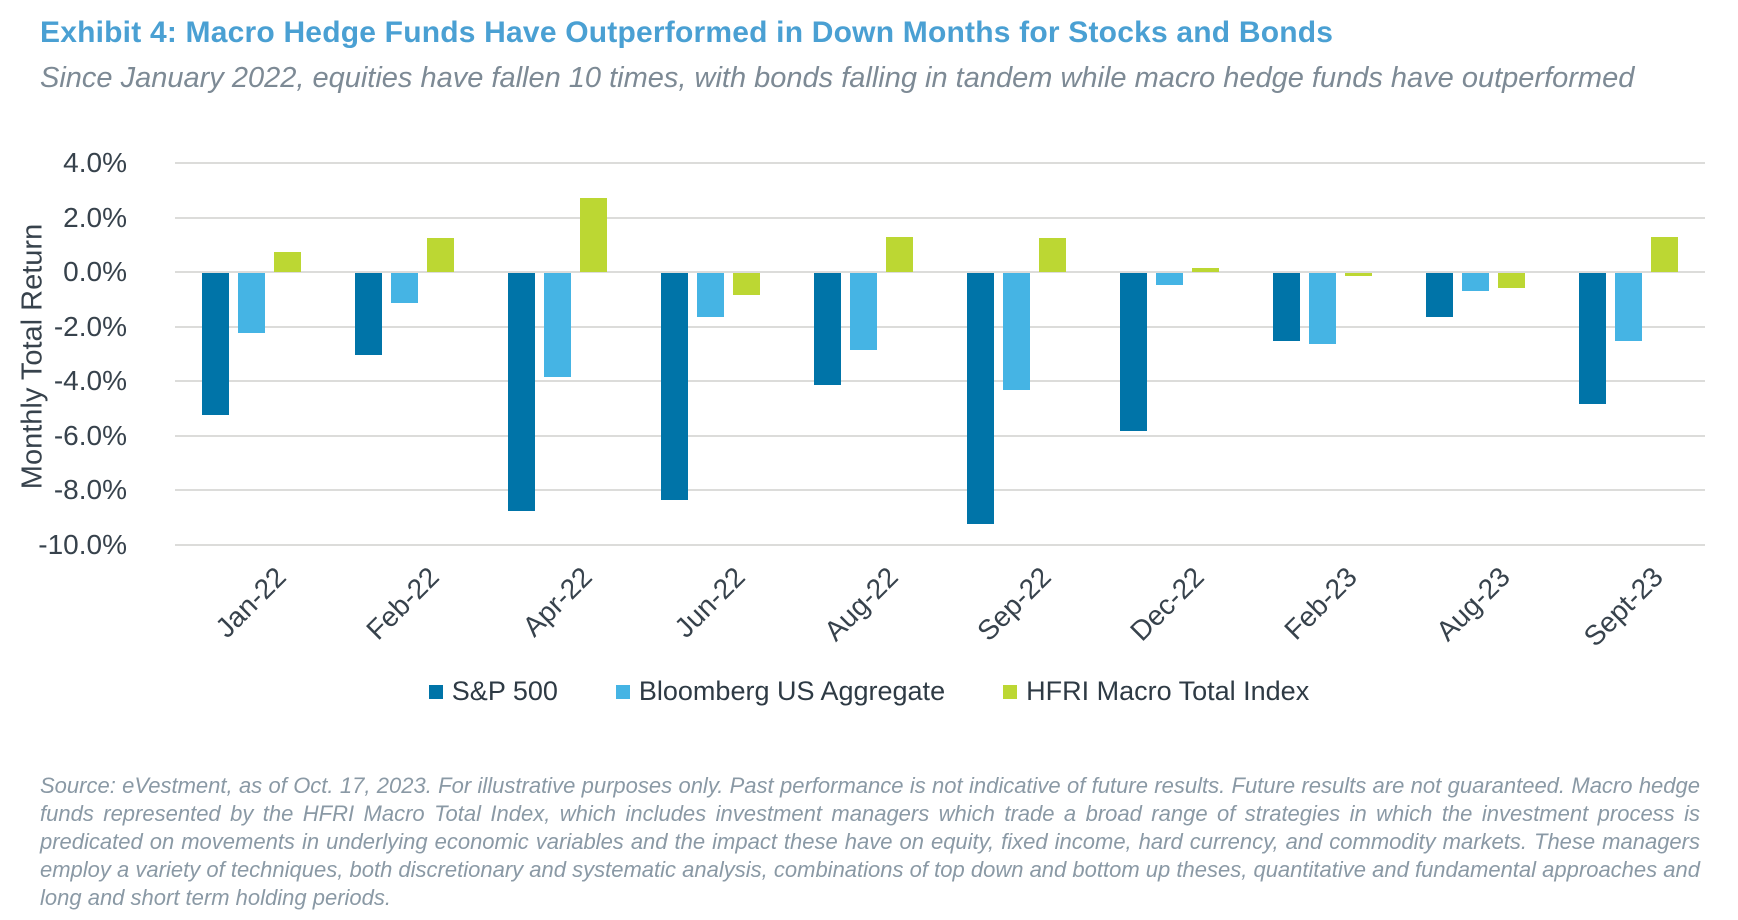 The image size is (1738, 920). What do you see at coordinates (250, 602) in the screenshot?
I see `x-axis-label: Jan-22` at bounding box center [250, 602].